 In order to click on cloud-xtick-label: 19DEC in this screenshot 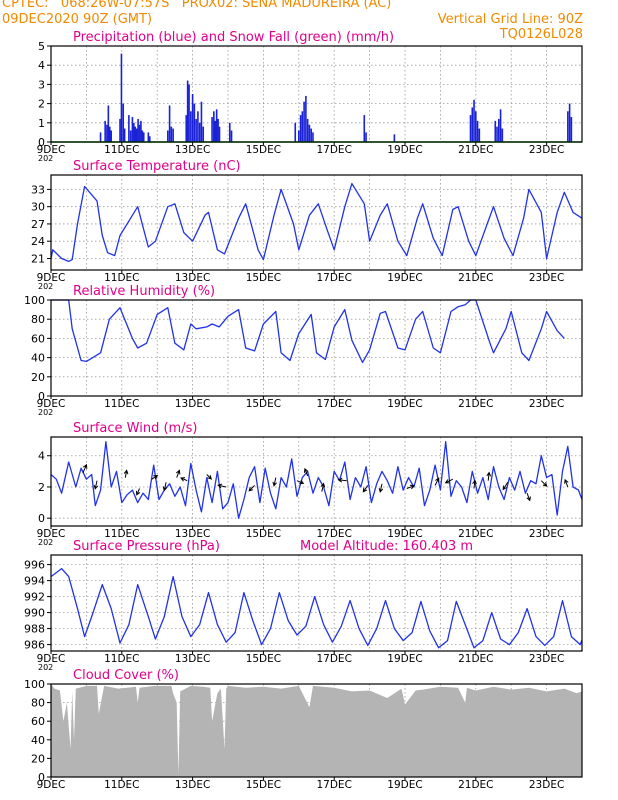, I will do `click(404, 785)`.